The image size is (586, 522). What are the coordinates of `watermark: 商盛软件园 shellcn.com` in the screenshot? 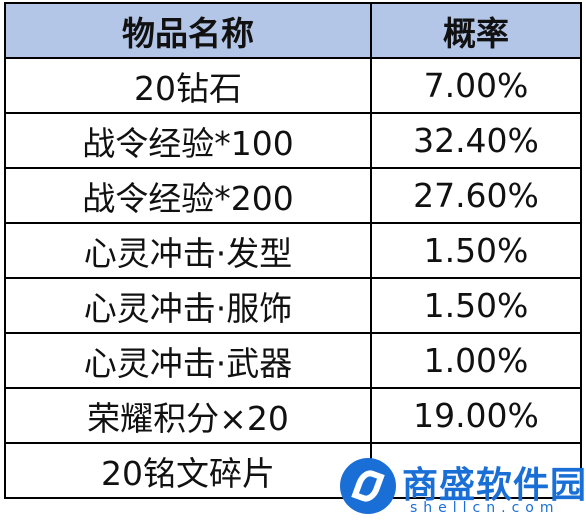 It's located at (463, 486).